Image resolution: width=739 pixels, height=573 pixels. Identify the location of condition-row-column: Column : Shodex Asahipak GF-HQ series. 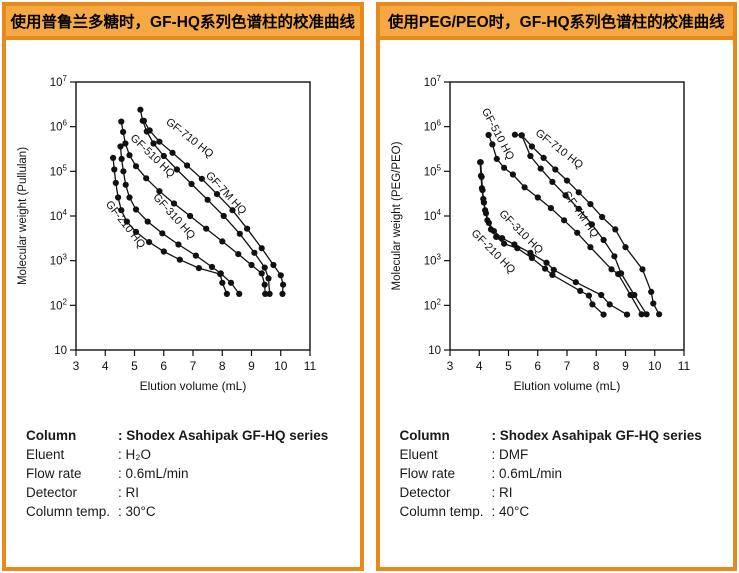
(551, 435).